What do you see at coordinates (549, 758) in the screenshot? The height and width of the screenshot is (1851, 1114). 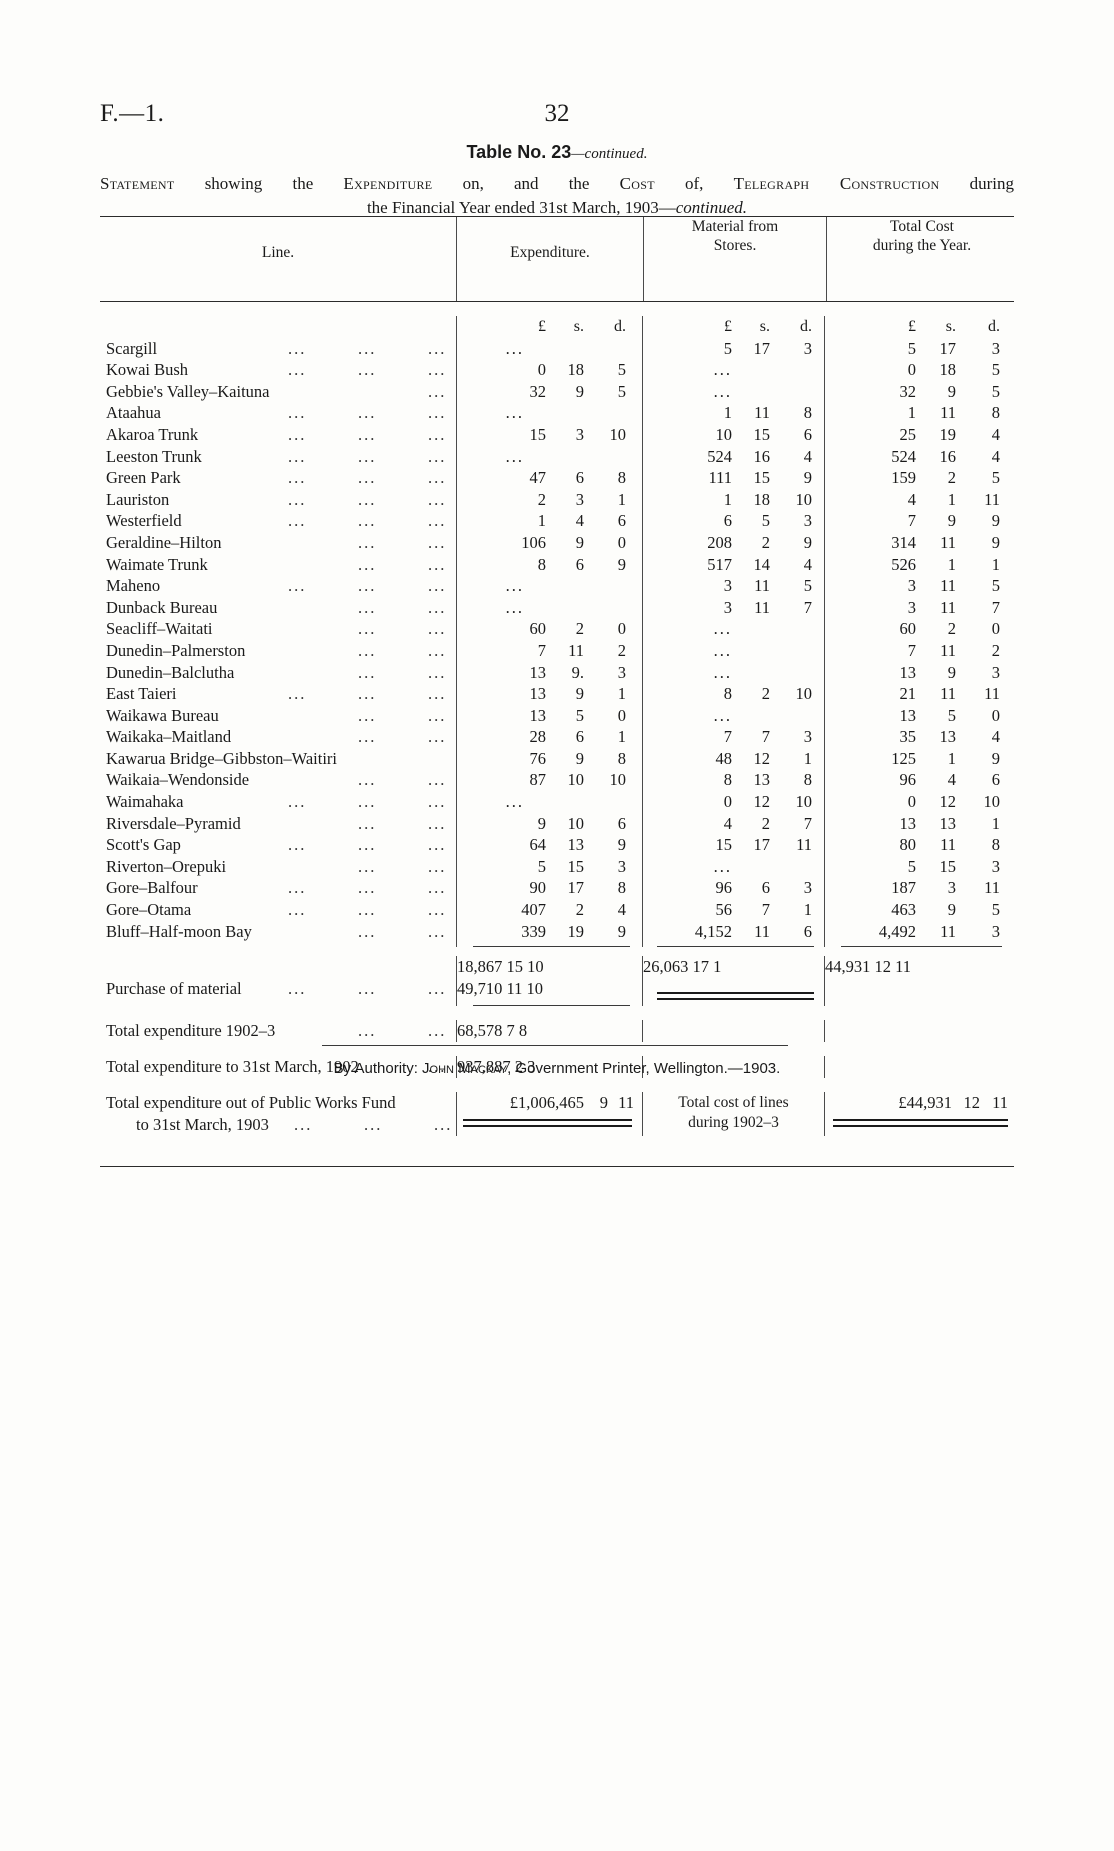 I see `table-row-exp-value: 76 9 8` at bounding box center [549, 758].